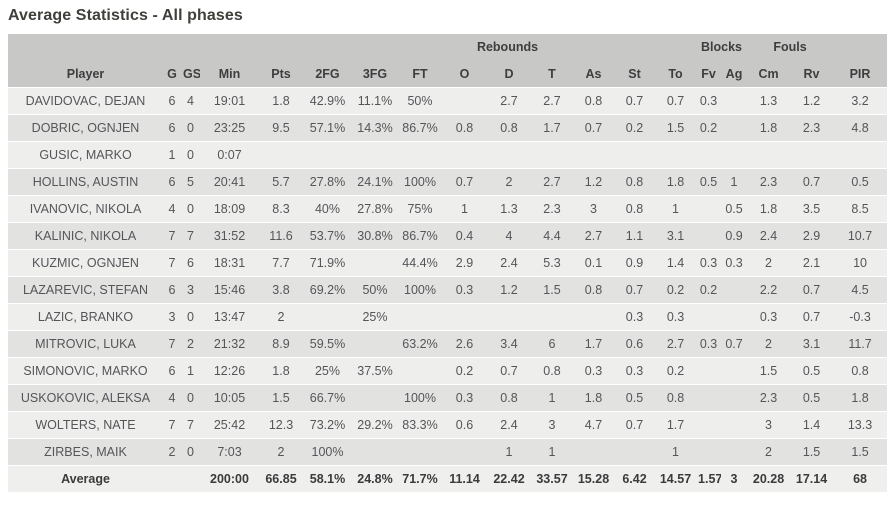 This screenshot has width=895, height=507. Describe the element at coordinates (85, 425) in the screenshot. I see `cell-player: WOLTERS, NATE` at that location.